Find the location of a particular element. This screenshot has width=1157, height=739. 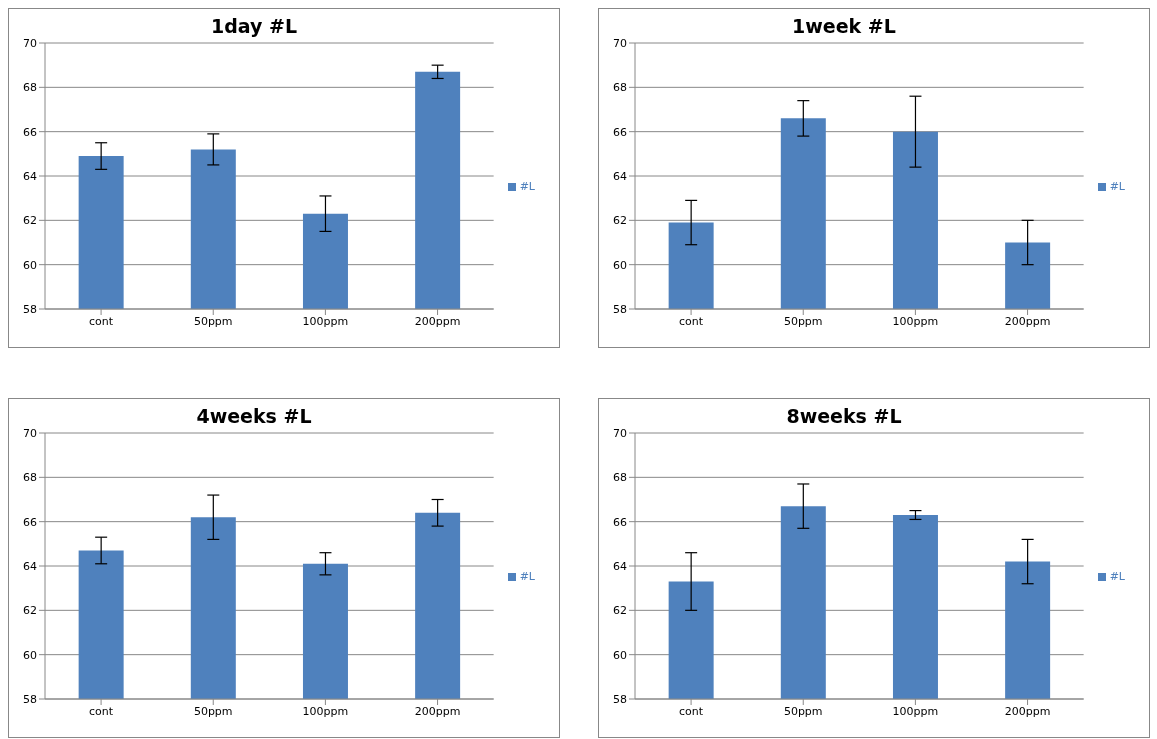

chart-title: 1week #L is located at coordinates (844, 26).